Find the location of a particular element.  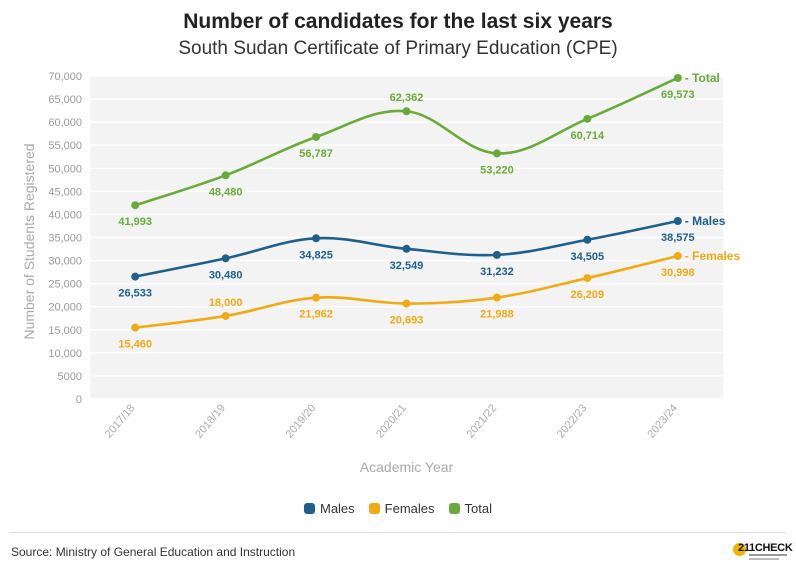

x-tick-label: 2017/18 is located at coordinates (120, 421).